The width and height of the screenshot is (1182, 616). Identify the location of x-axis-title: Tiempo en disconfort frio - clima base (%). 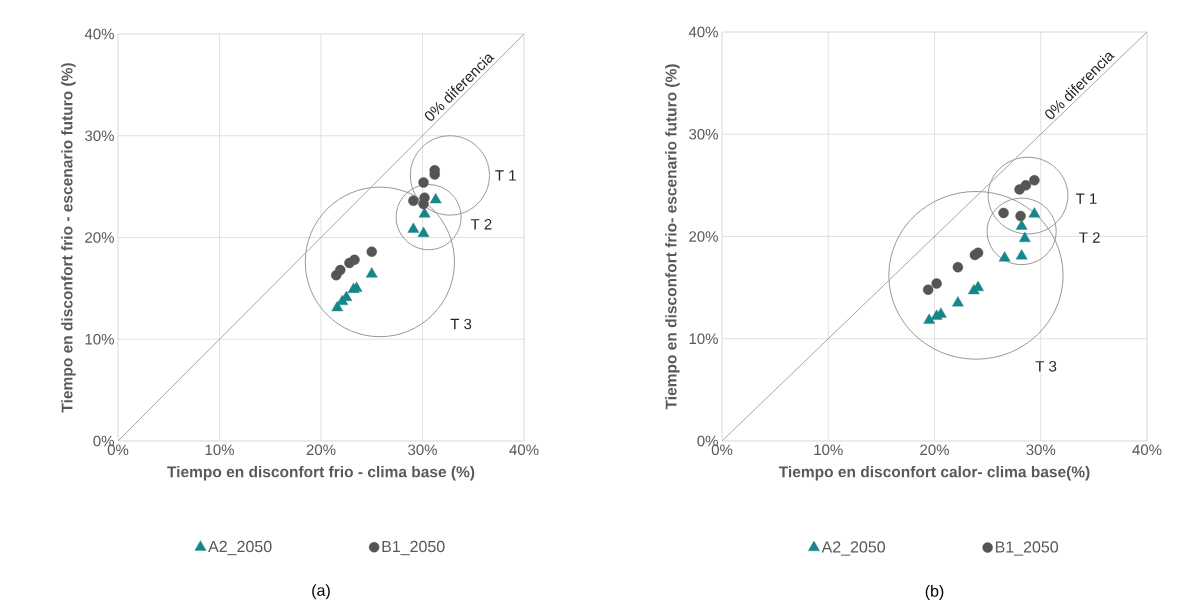
(321, 473).